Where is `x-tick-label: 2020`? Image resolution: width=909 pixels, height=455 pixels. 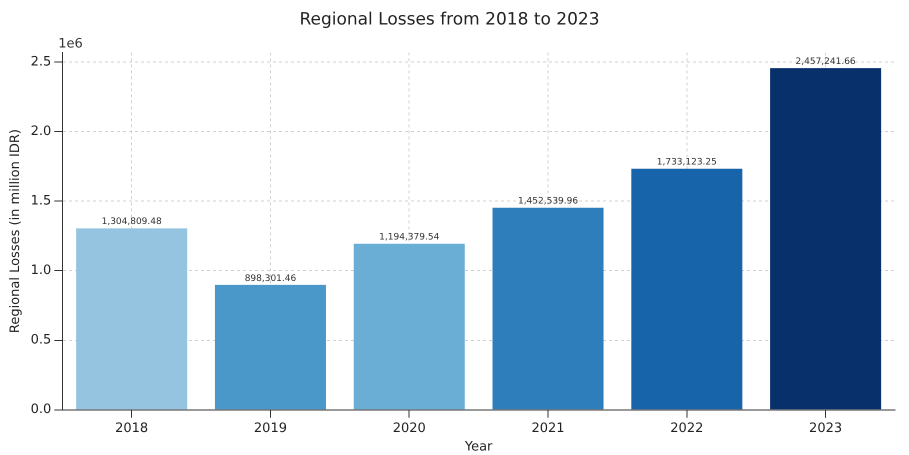
x-tick-label: 2020 is located at coordinates (409, 428).